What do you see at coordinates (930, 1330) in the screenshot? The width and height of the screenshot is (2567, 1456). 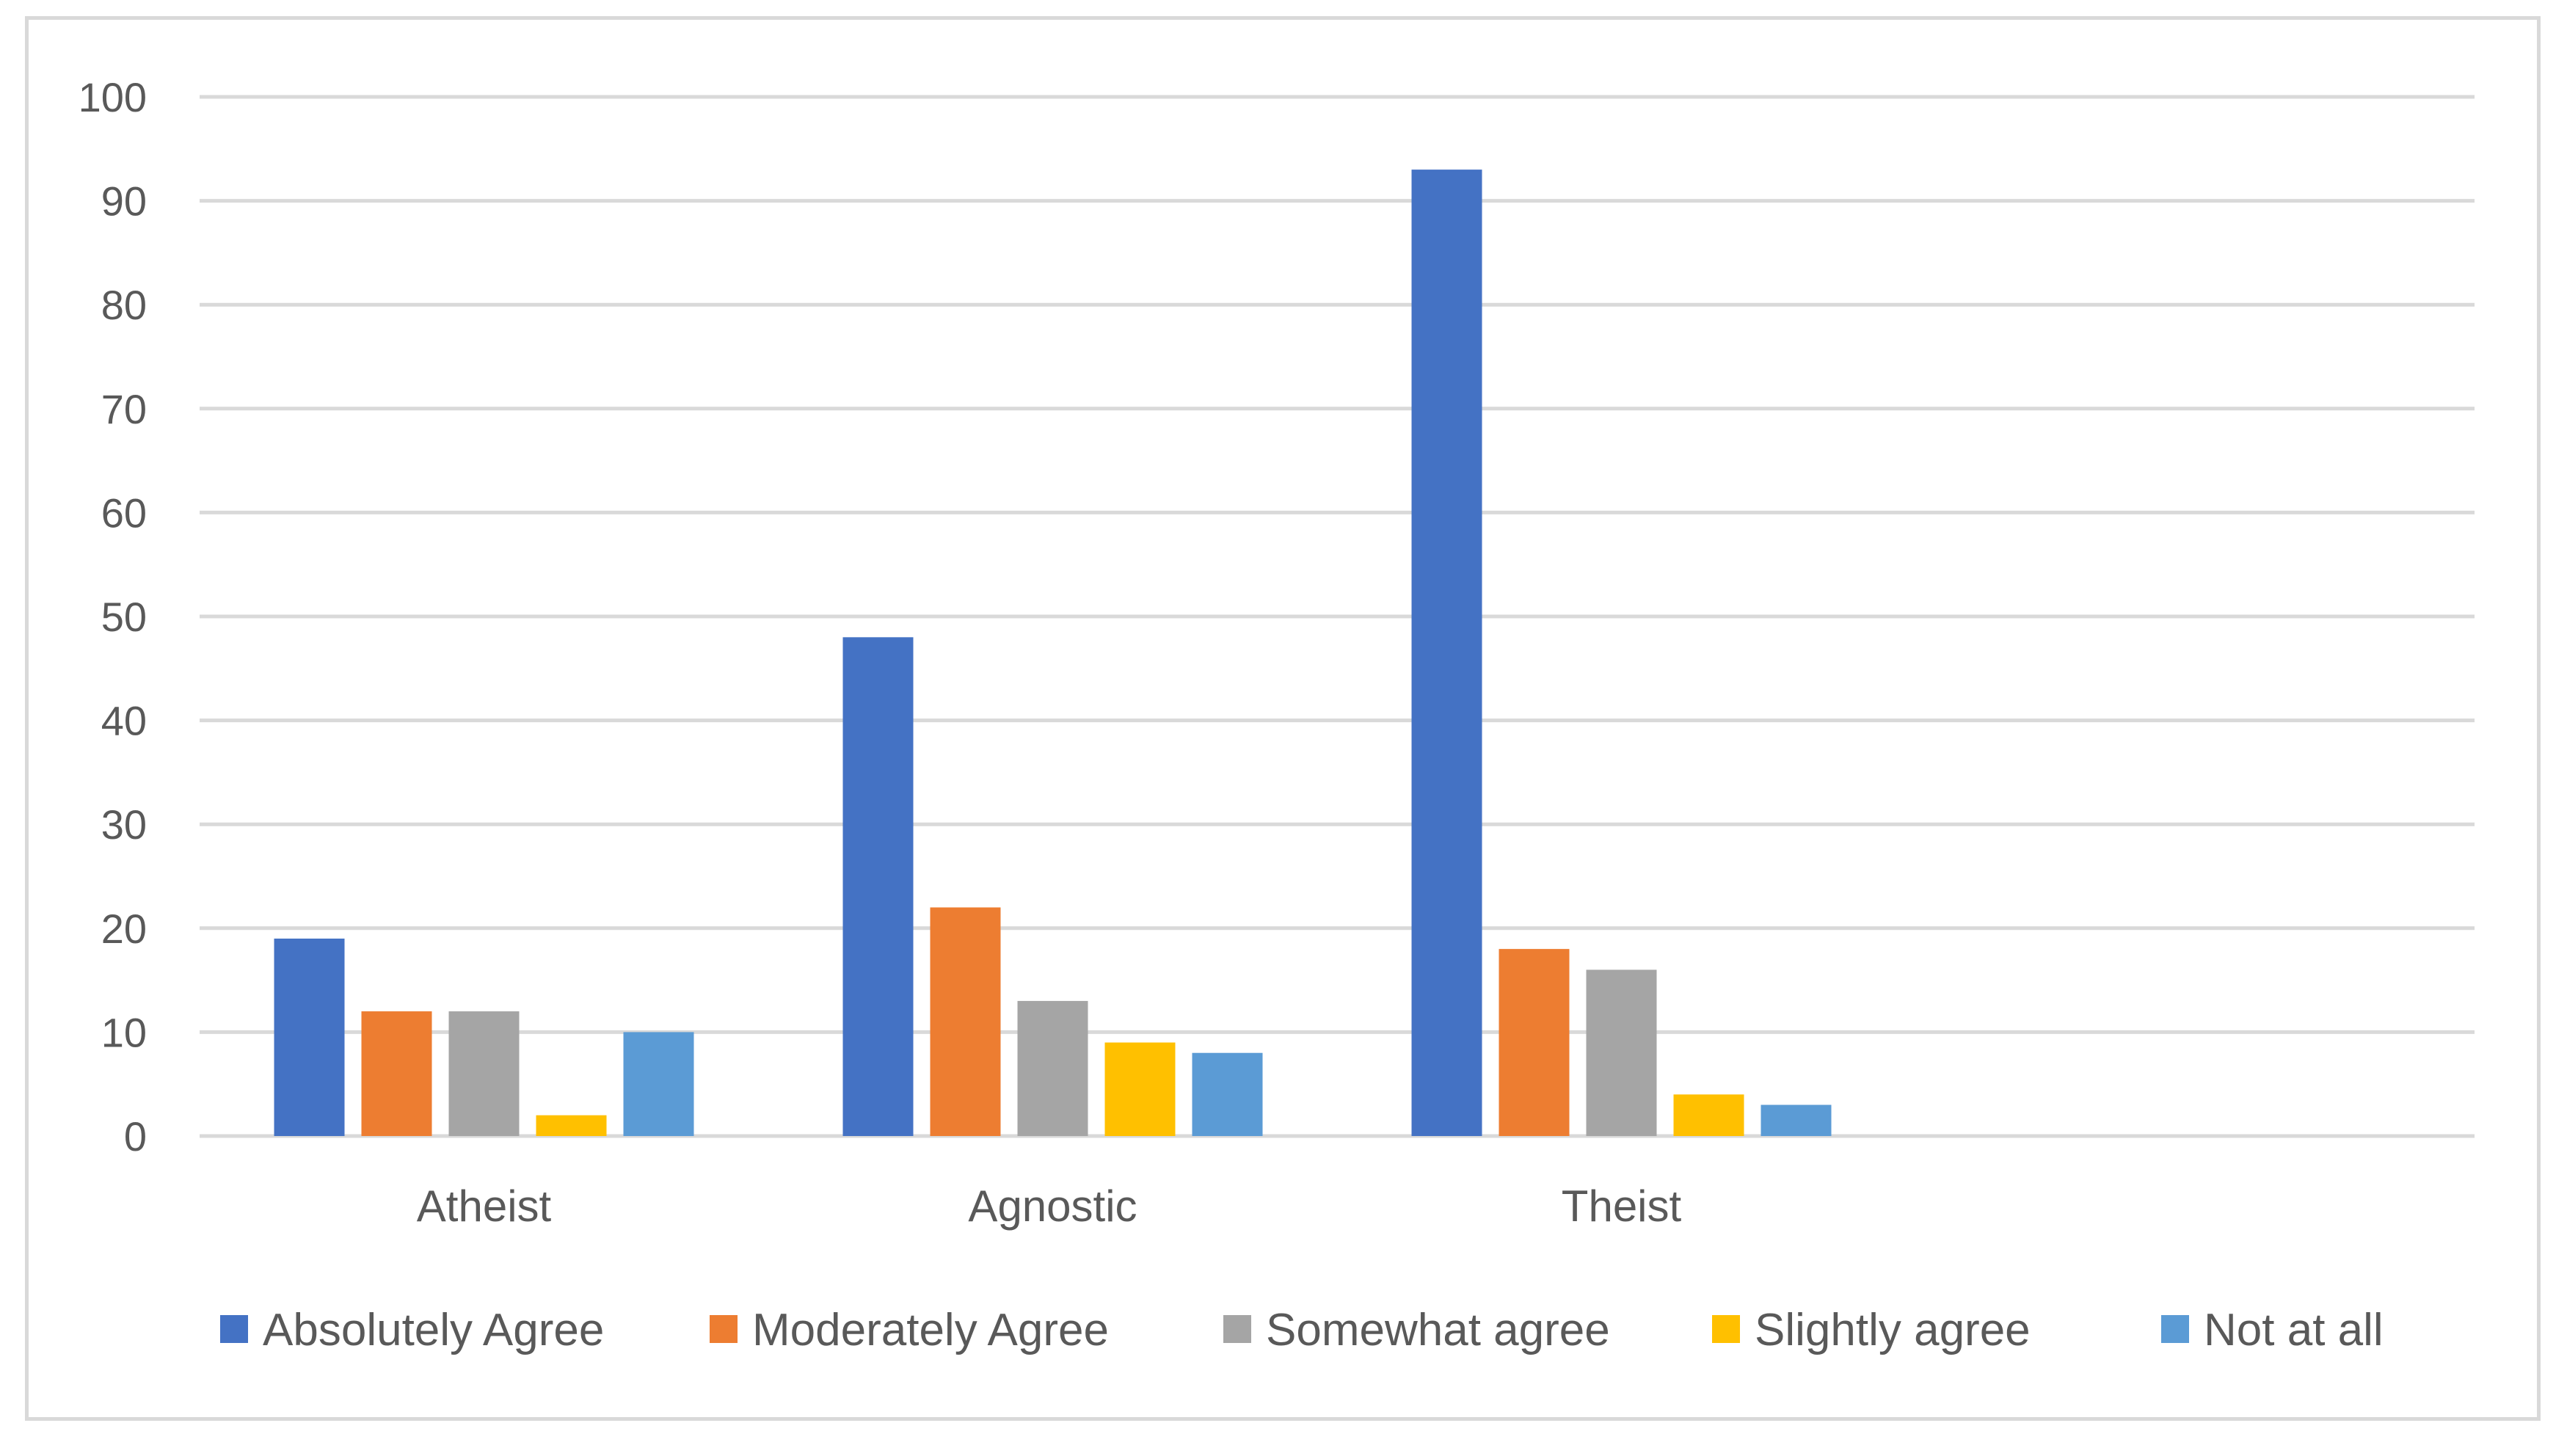 I see `legend-label: Moderately Agree` at bounding box center [930, 1330].